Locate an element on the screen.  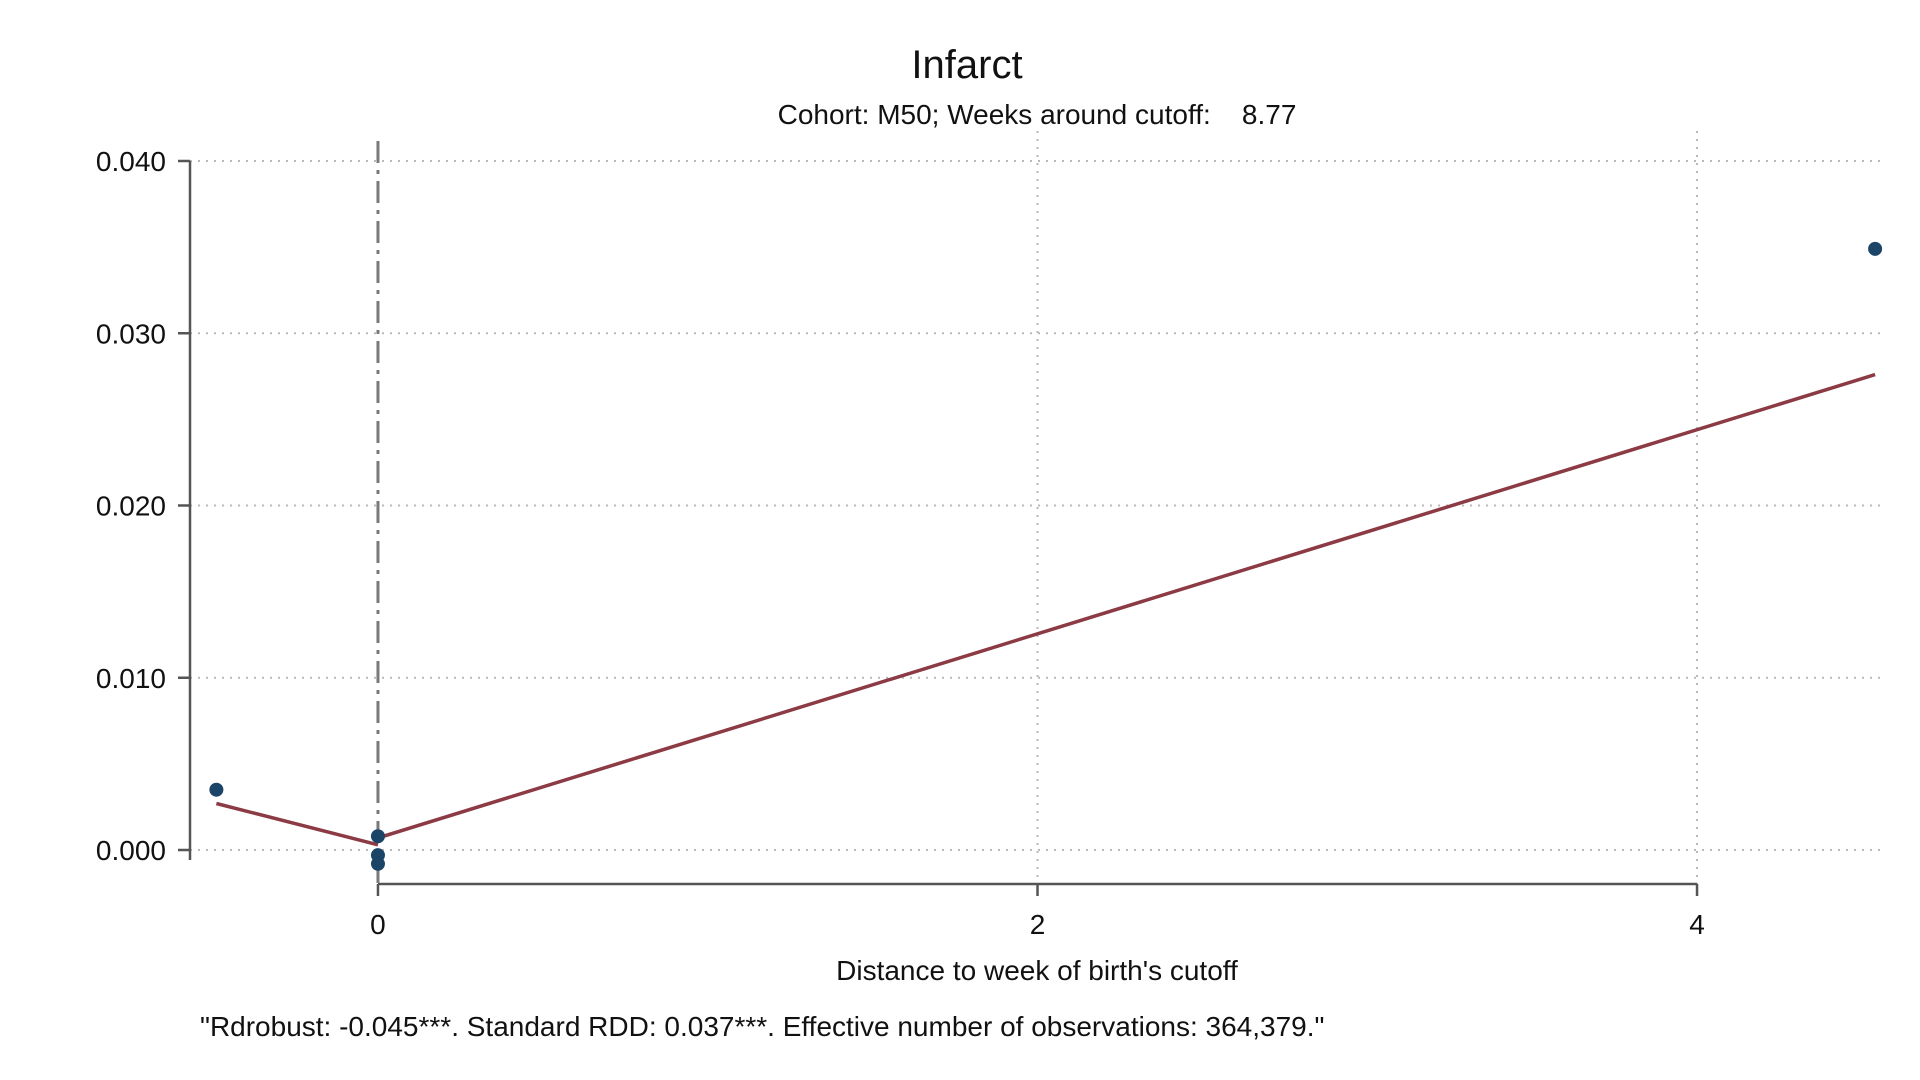
x-tick-labels: 0 2 4 is located at coordinates (1037, 924).